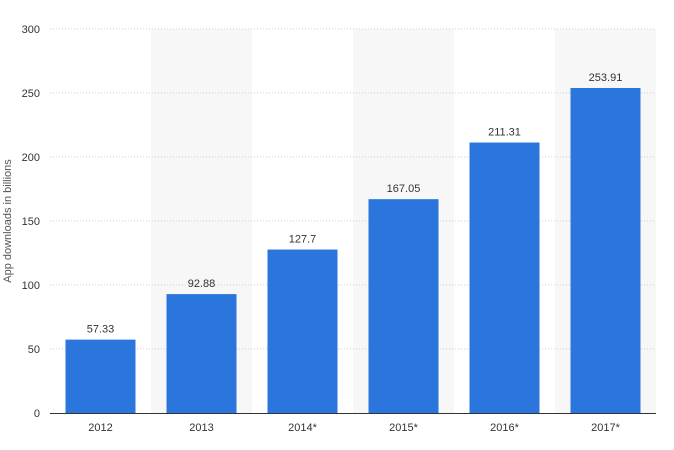  I want to click on x-tick-label: 2016*, so click(504, 428).